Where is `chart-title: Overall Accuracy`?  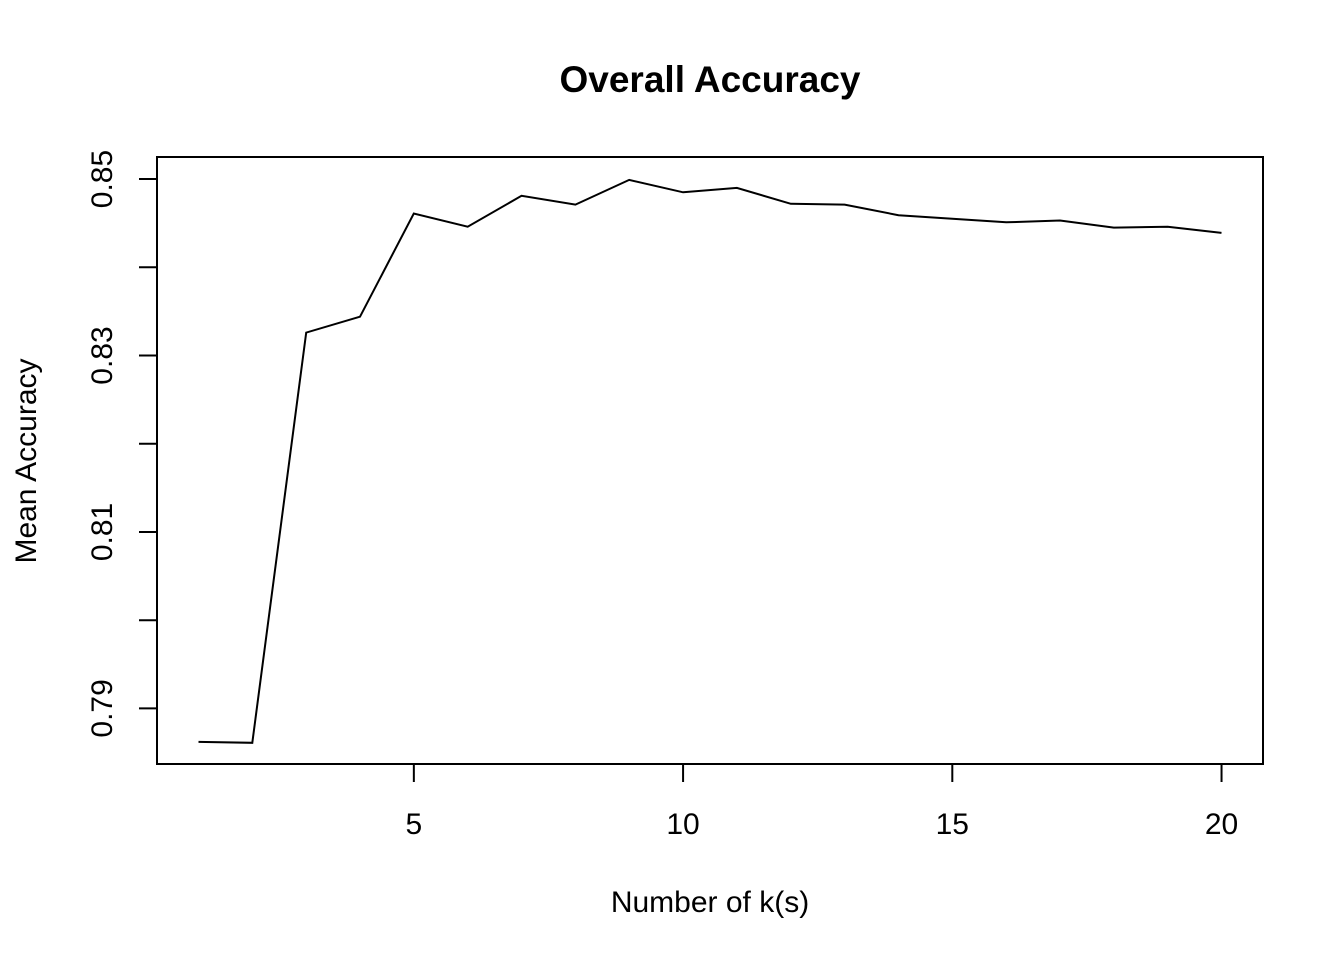
chart-title: Overall Accuracy is located at coordinates (710, 79).